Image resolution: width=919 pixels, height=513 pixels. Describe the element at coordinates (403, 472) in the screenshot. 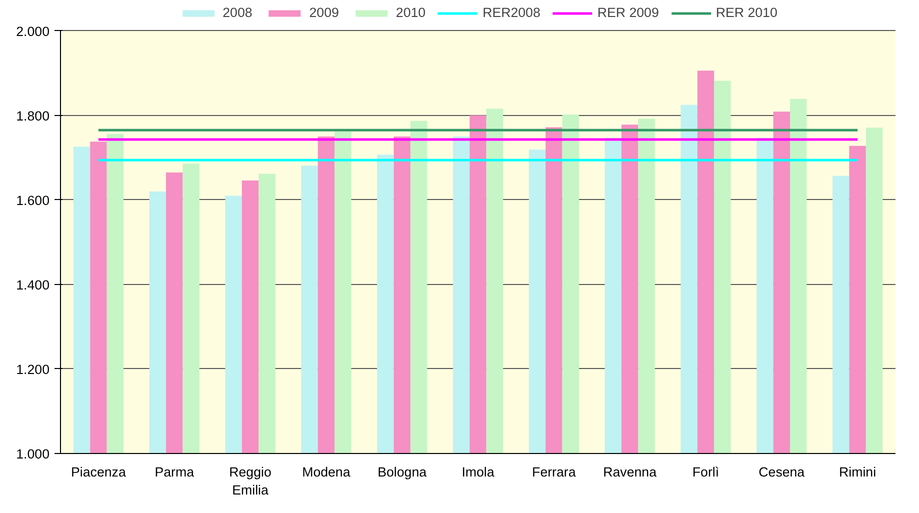

I see `x-tick-label: Bologna` at that location.